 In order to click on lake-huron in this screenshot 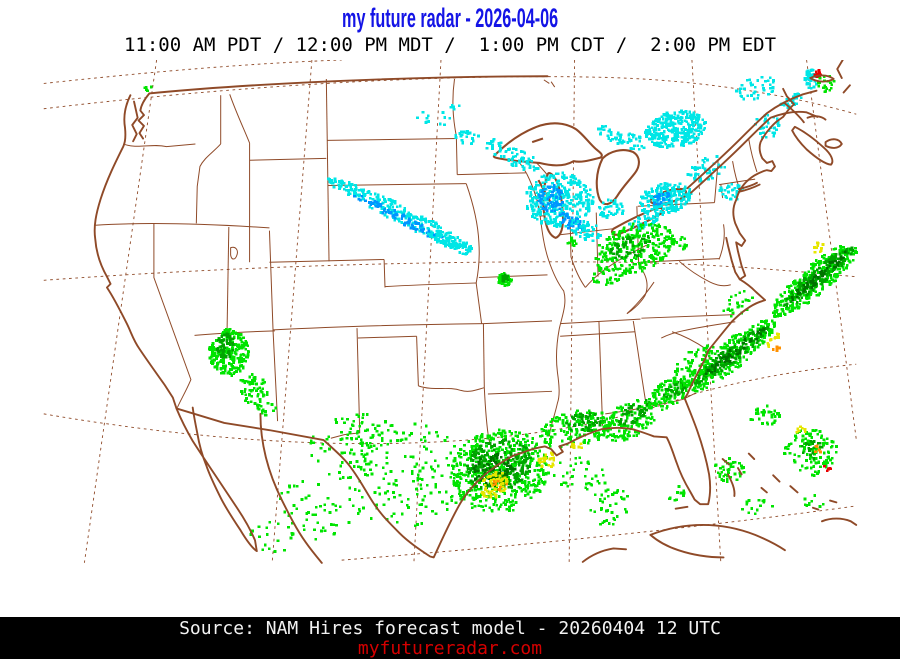, I will do `click(617, 177)`.